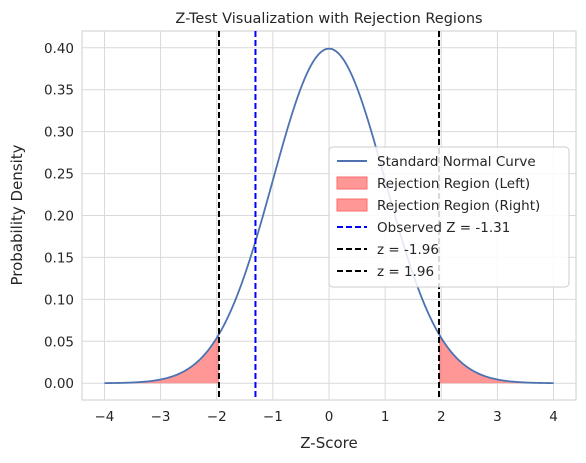  Describe the element at coordinates (105, 417) in the screenshot. I see `x-tick-label: −4` at that location.